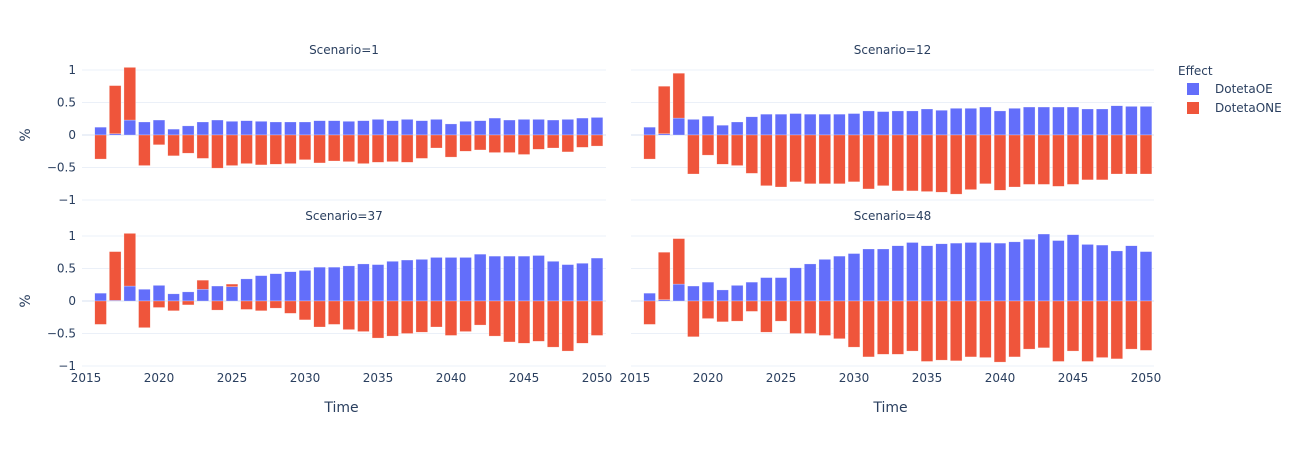  Describe the element at coordinates (810, 282) in the screenshot. I see `bar-dotetaoe-2027` at that location.